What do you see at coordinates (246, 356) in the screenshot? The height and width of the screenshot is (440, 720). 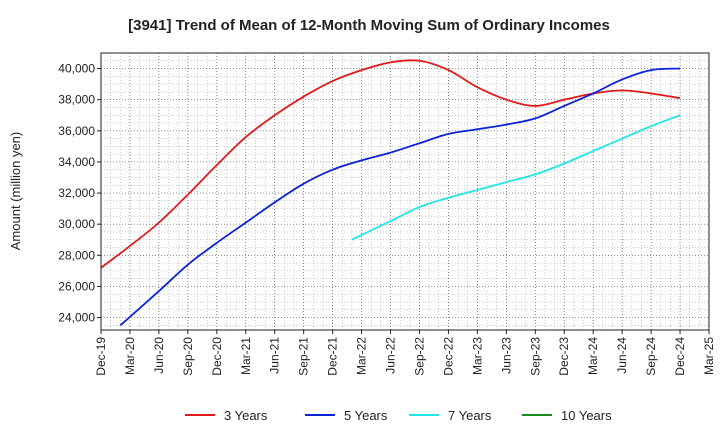 I see `x-tick-label: Mar-21` at bounding box center [246, 356].